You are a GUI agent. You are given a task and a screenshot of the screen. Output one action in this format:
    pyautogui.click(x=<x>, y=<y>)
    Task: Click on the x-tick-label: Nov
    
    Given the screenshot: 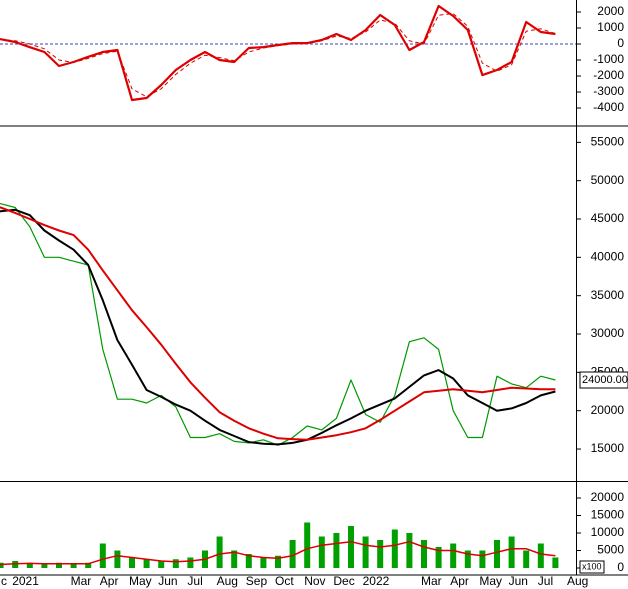 What is the action you would take?
    pyautogui.click(x=314, y=581)
    